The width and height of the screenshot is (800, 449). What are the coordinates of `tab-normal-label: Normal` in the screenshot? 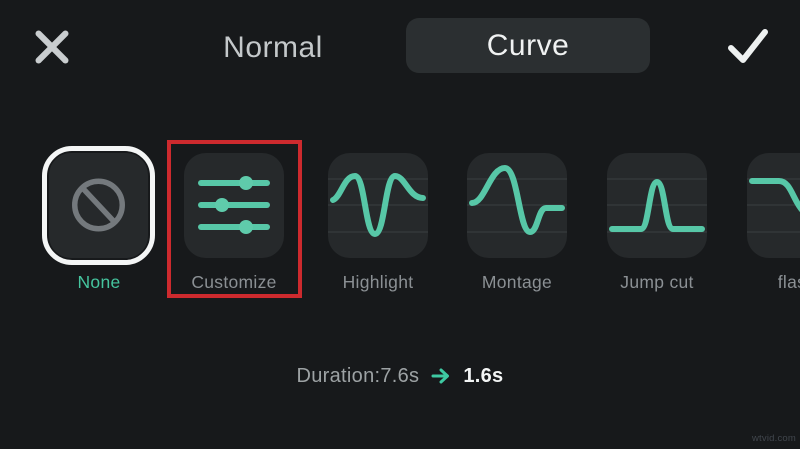 It's located at (273, 47).